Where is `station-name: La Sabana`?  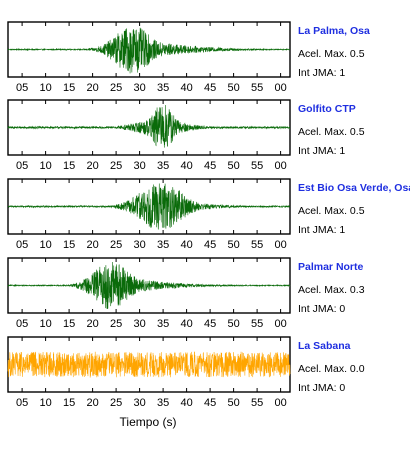 station-name: La Sabana is located at coordinates (324, 346).